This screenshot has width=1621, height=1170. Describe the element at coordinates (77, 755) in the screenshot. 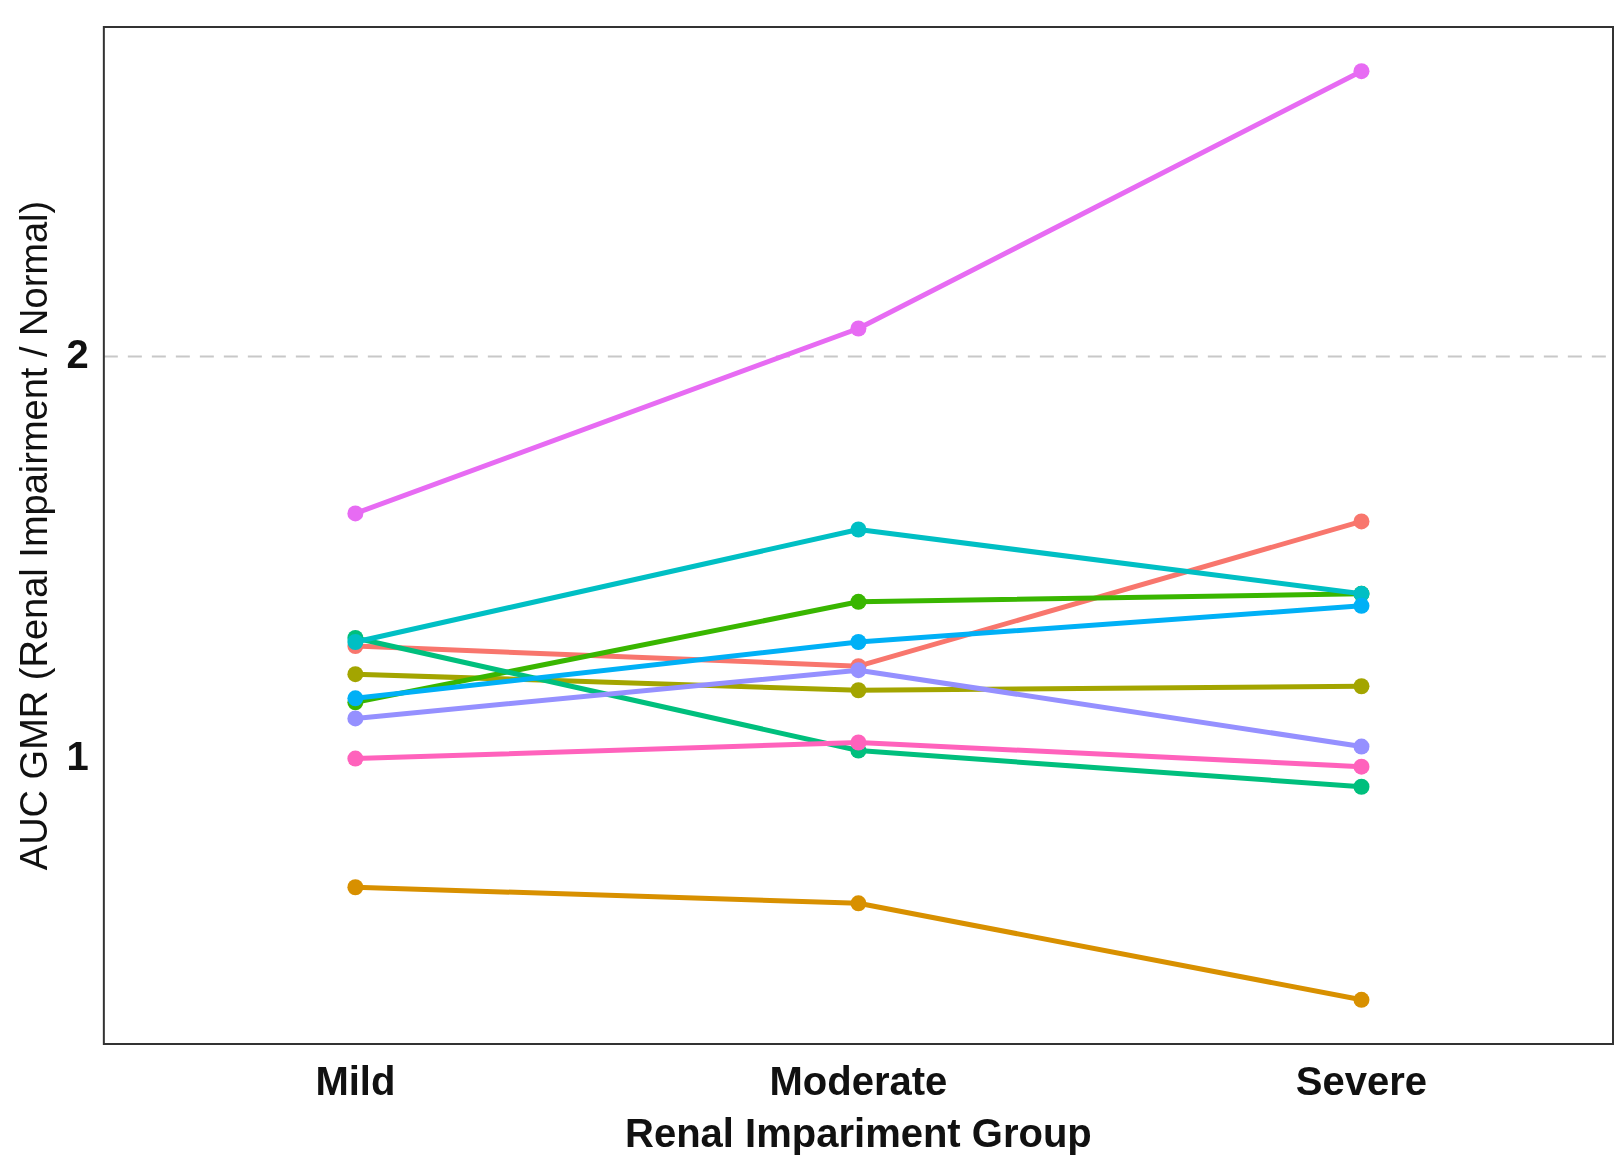

I see `y-tick-label: 1` at that location.